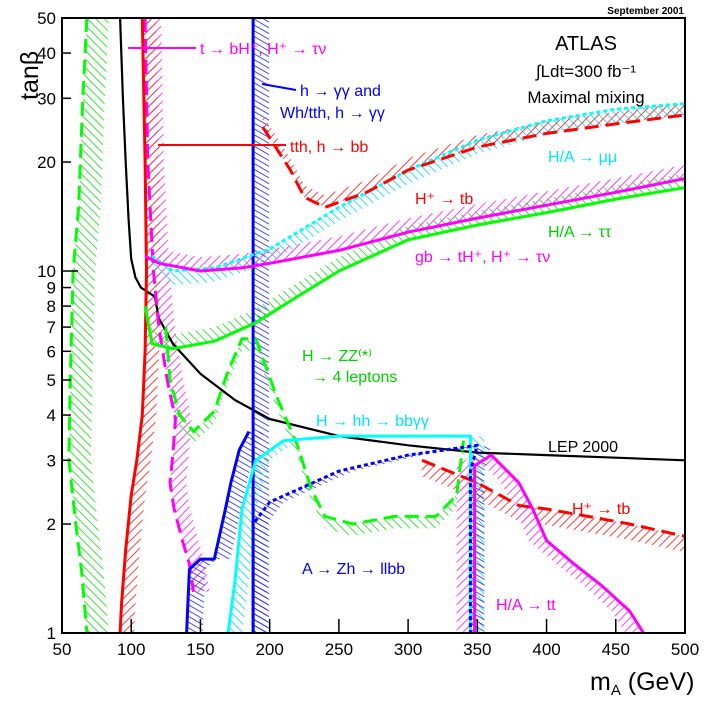 The image size is (706, 709). What do you see at coordinates (642, 683) in the screenshot?
I see `x-axis-label: mA (GeV)` at bounding box center [642, 683].